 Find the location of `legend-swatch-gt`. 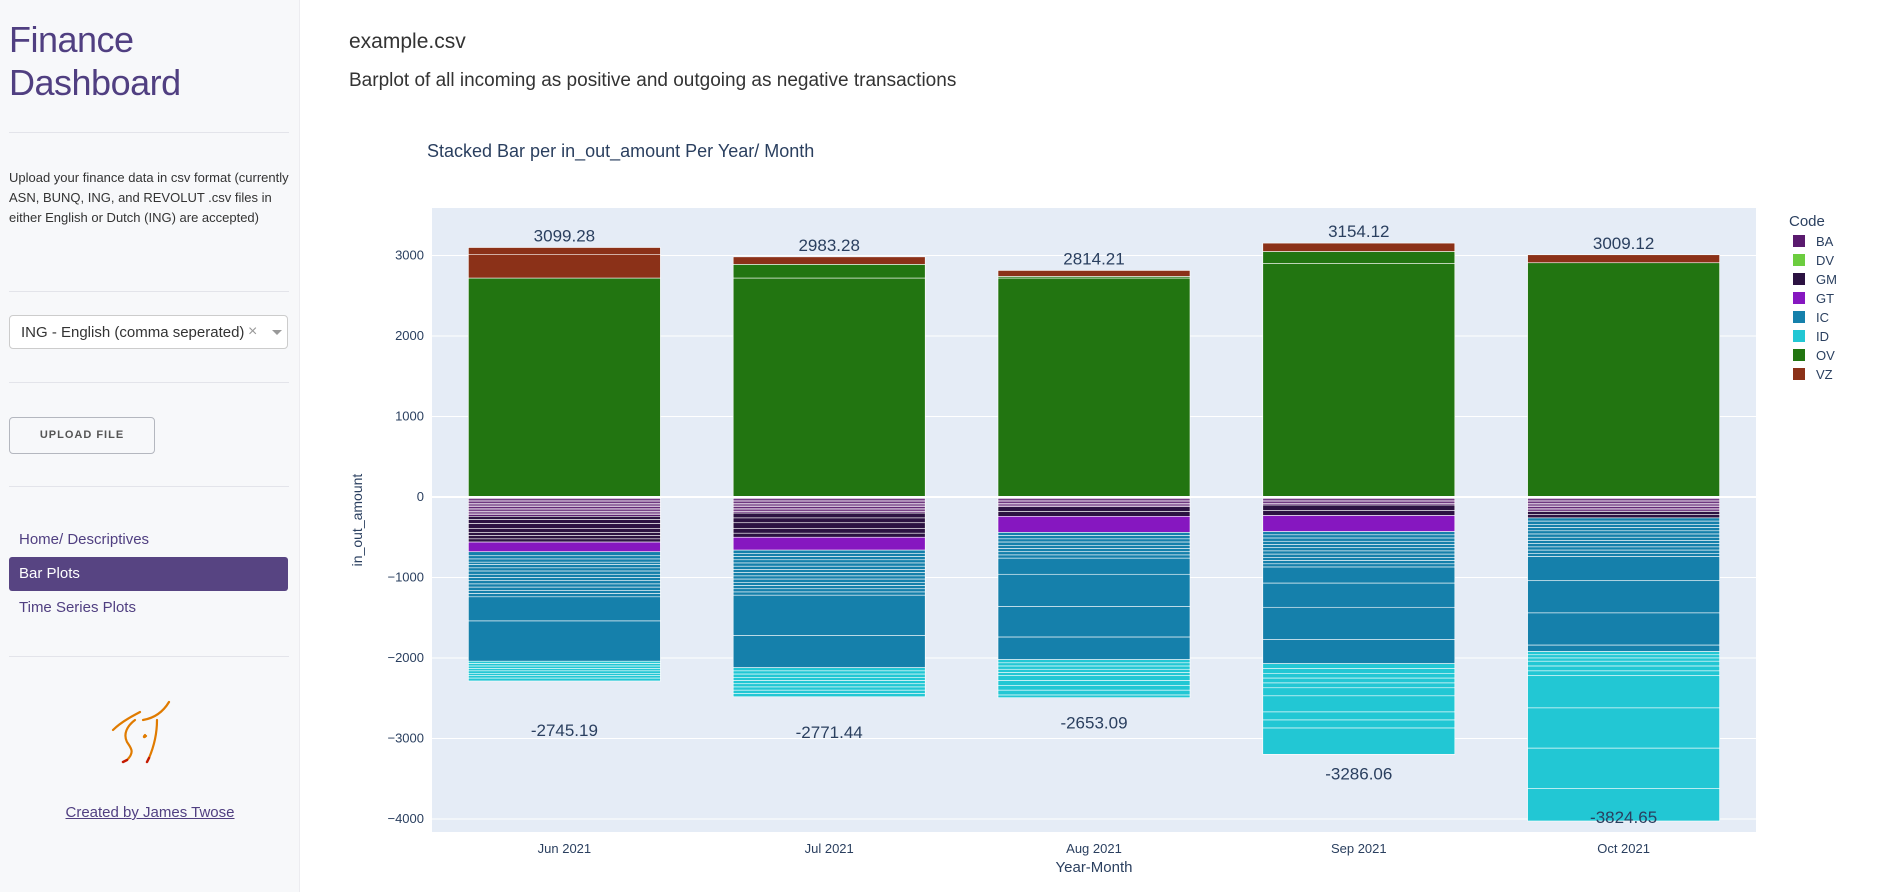

legend-swatch-gt is located at coordinates (1799, 298).